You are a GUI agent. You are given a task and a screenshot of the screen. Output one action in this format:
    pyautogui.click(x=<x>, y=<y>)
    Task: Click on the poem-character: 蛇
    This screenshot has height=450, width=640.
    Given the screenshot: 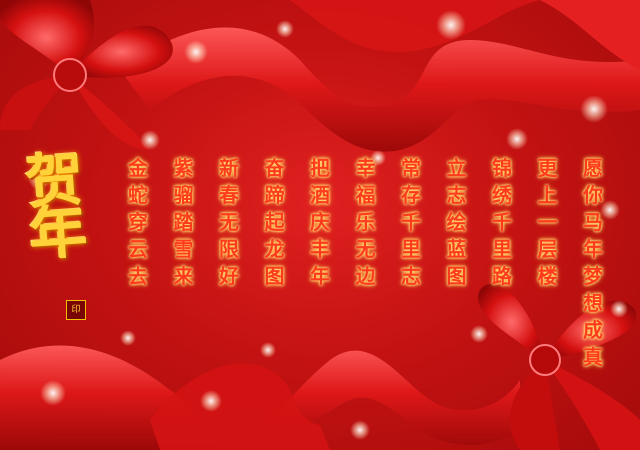 What is the action you would take?
    pyautogui.click(x=138, y=195)
    